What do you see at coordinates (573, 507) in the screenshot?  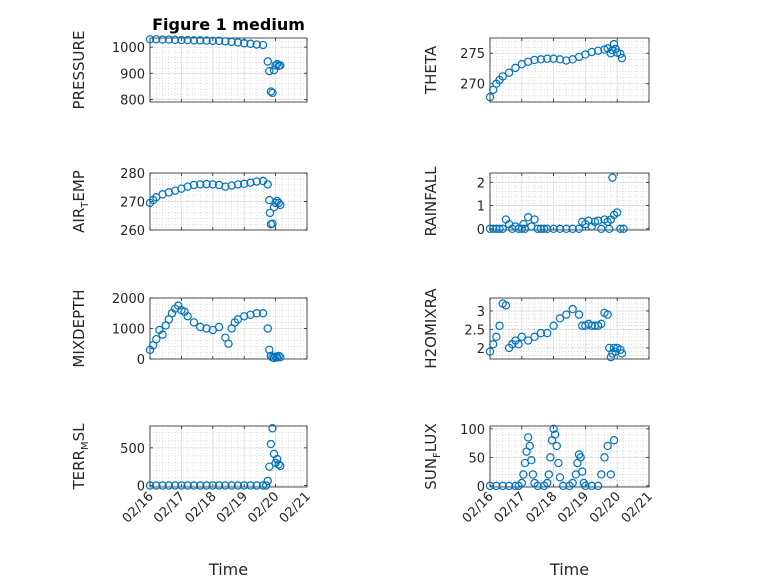 I see `x-tick-label: 02/19` at bounding box center [573, 507].